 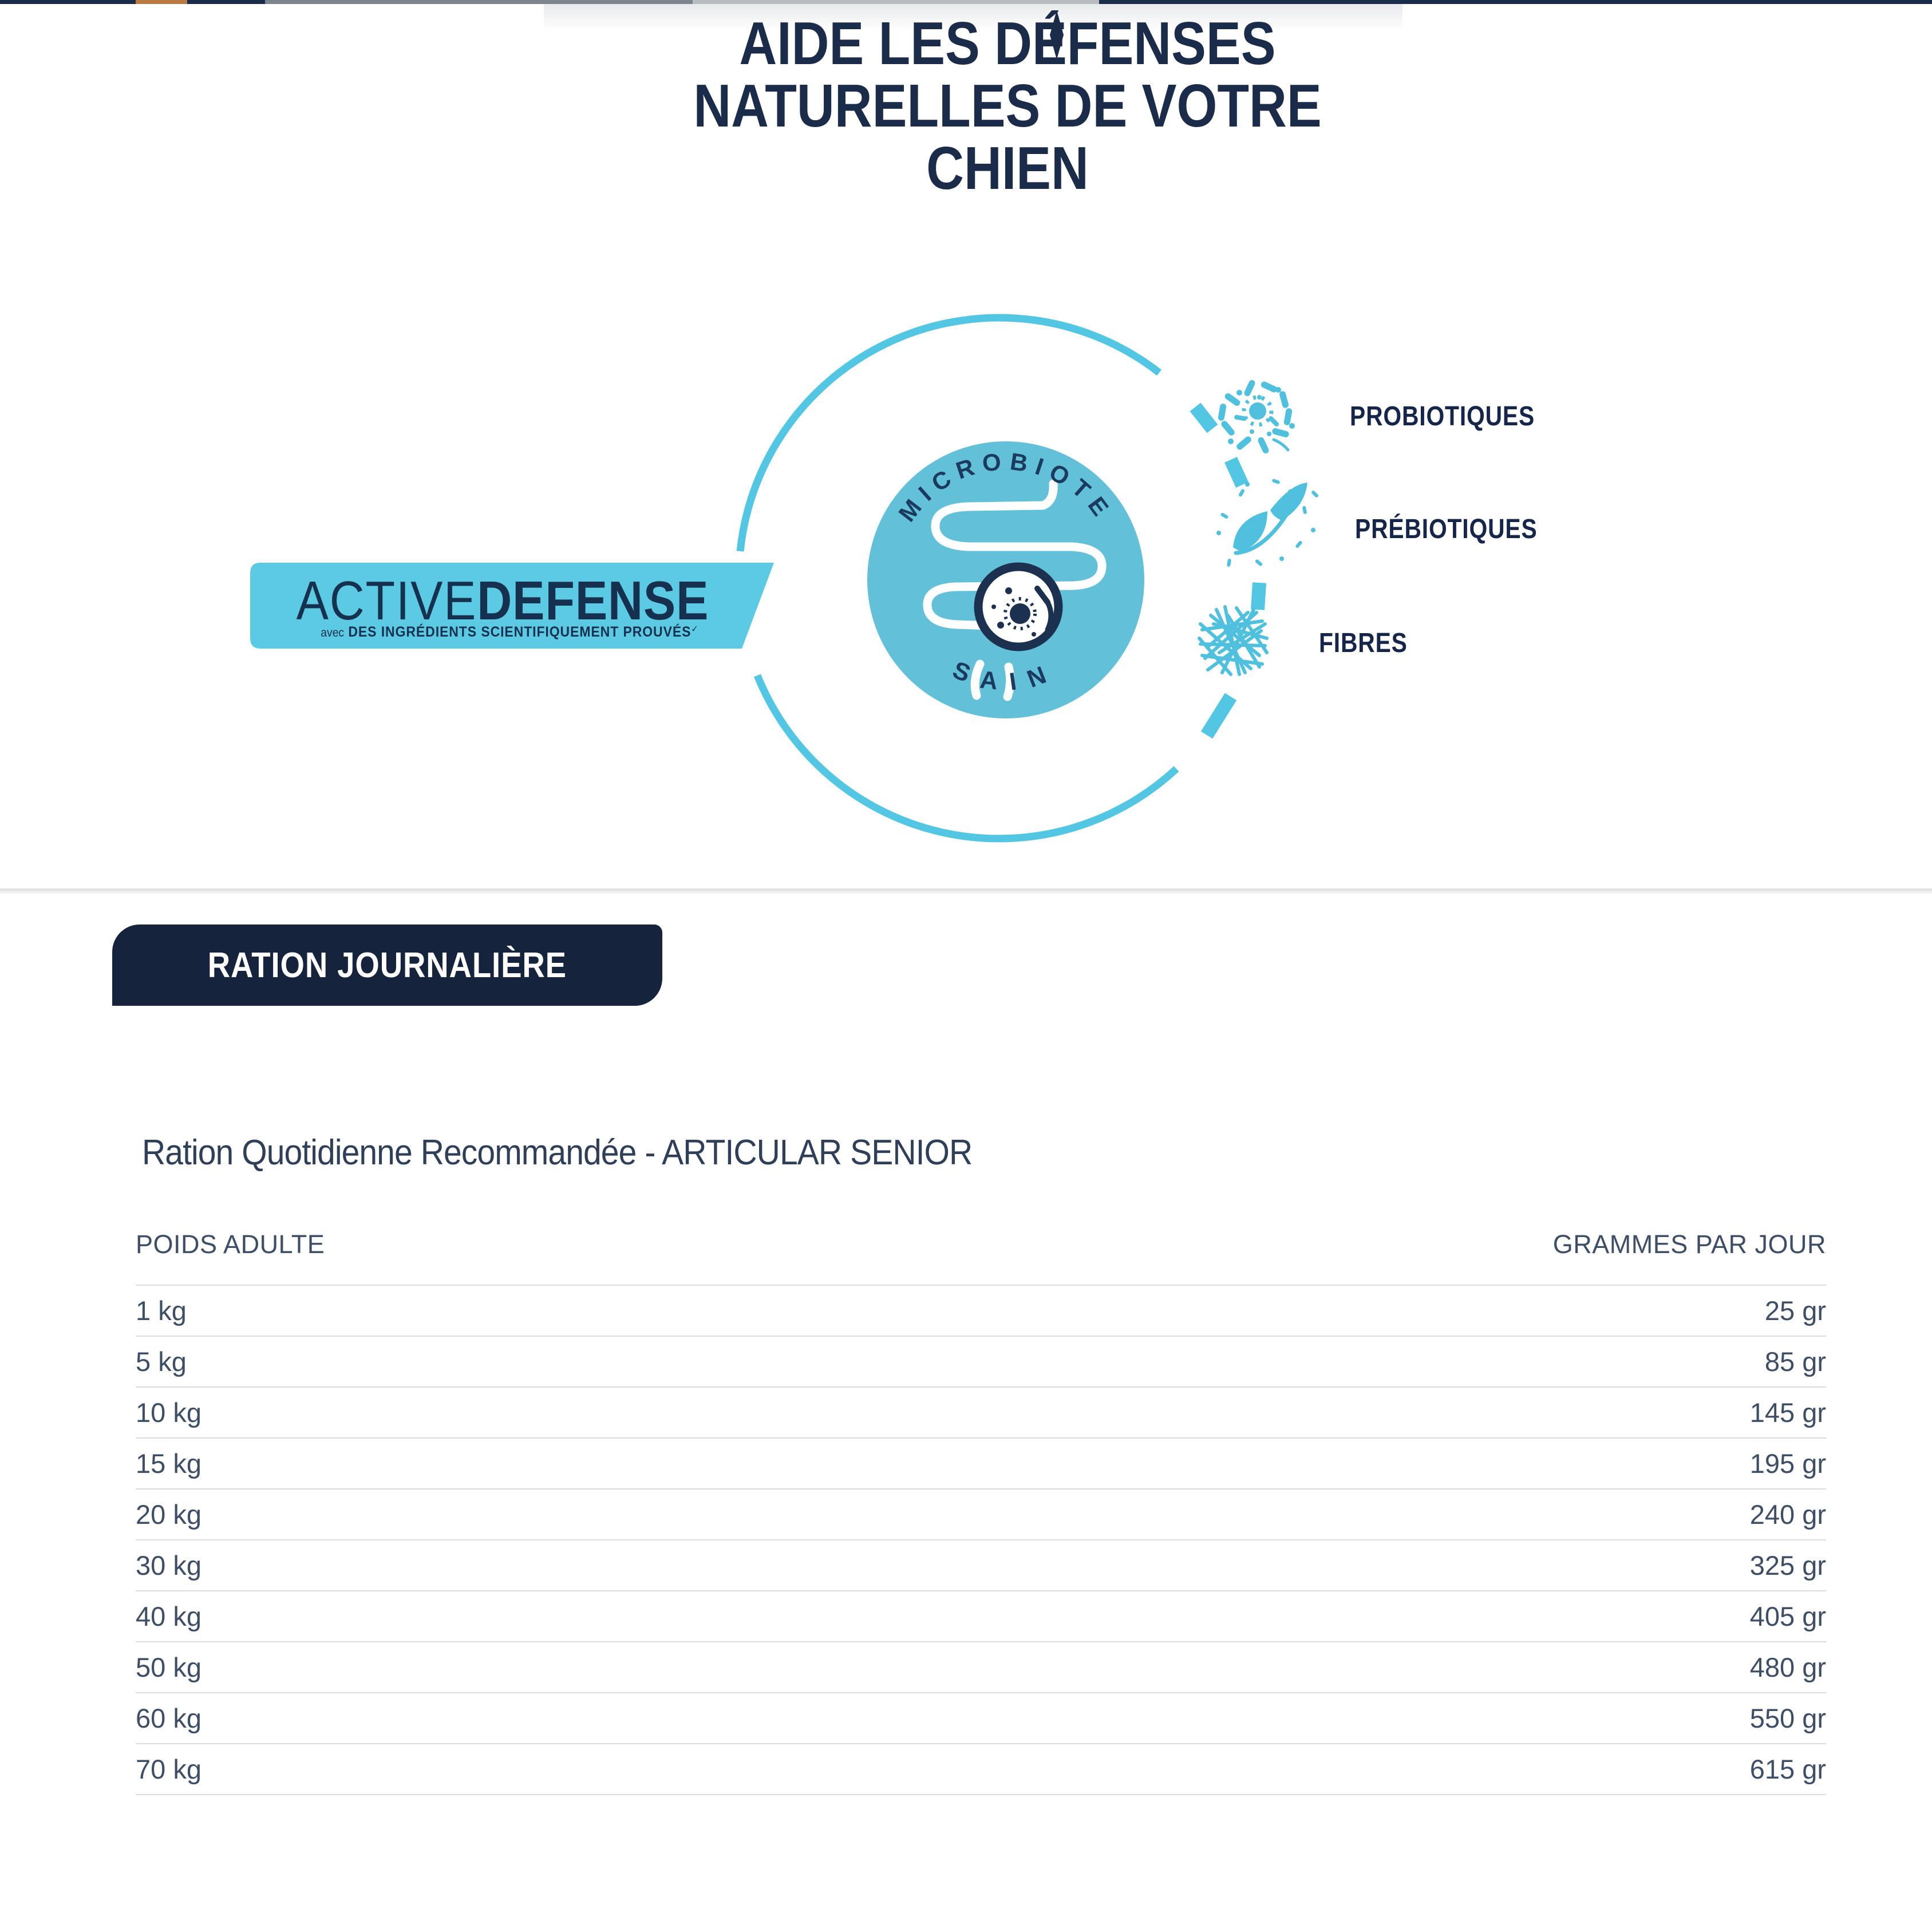 I want to click on ring-arc-top, so click(x=948, y=433).